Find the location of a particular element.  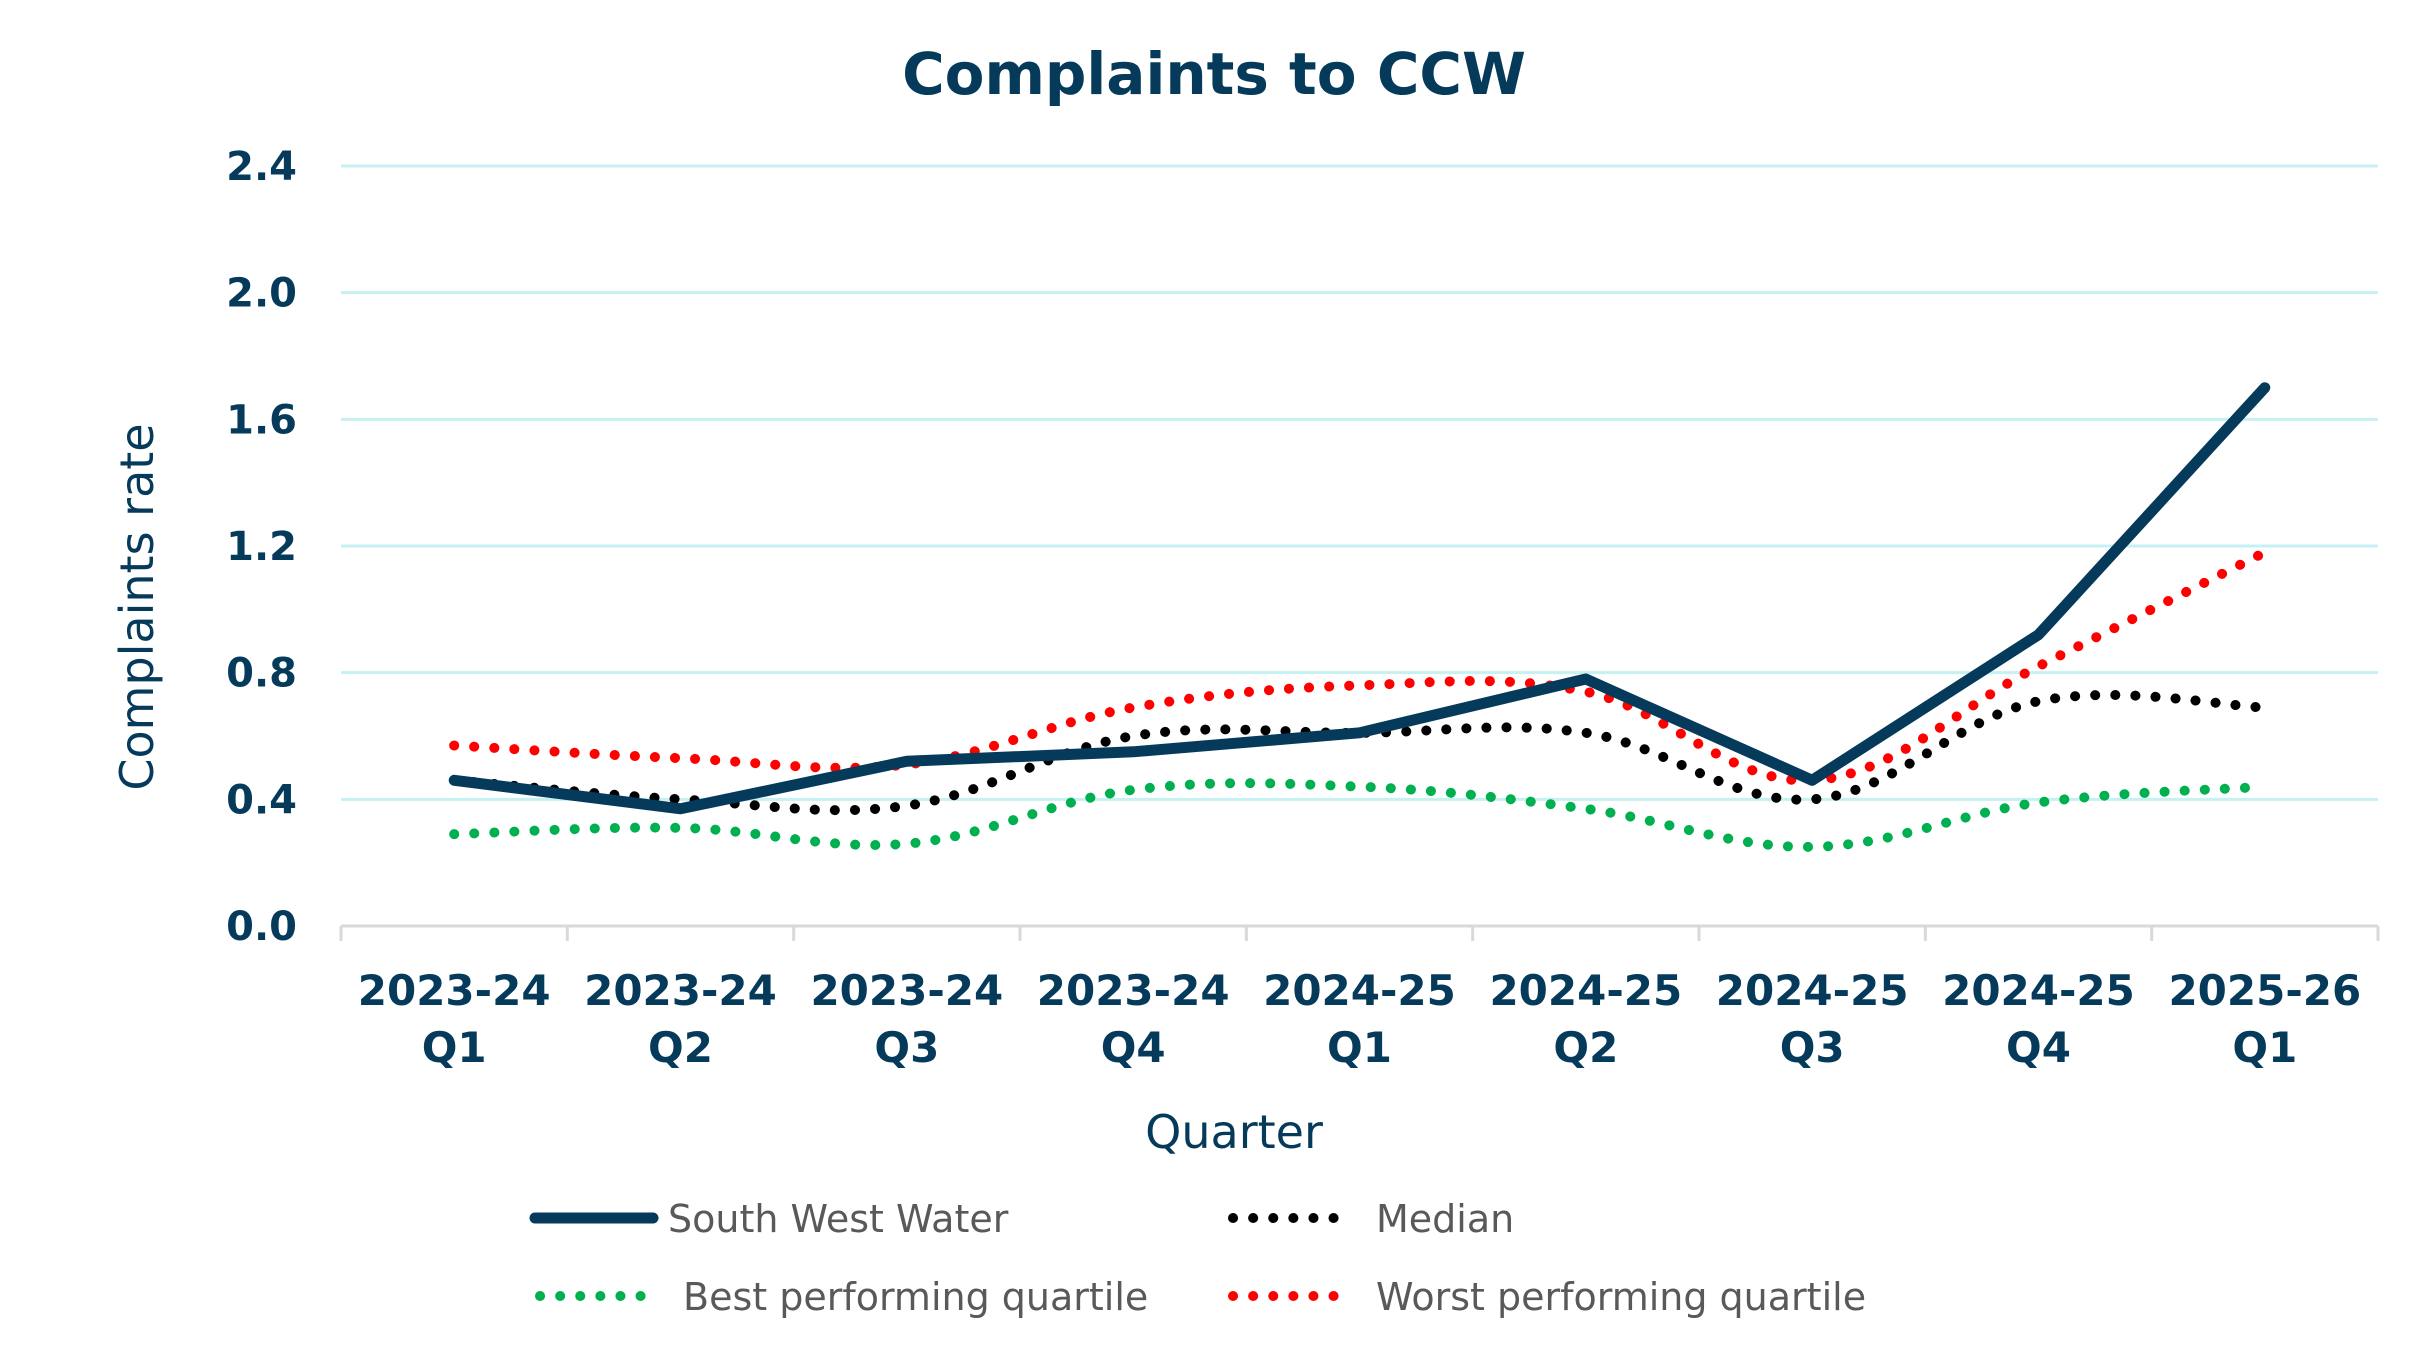

y-tick-label: 0.0 is located at coordinates (261, 927).